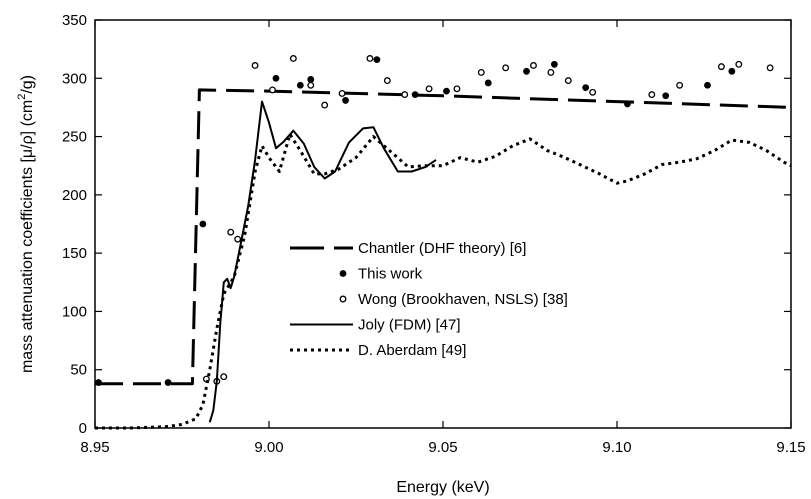  I want to click on legend-label: Chantler (DHF theory) [6], so click(442, 248).